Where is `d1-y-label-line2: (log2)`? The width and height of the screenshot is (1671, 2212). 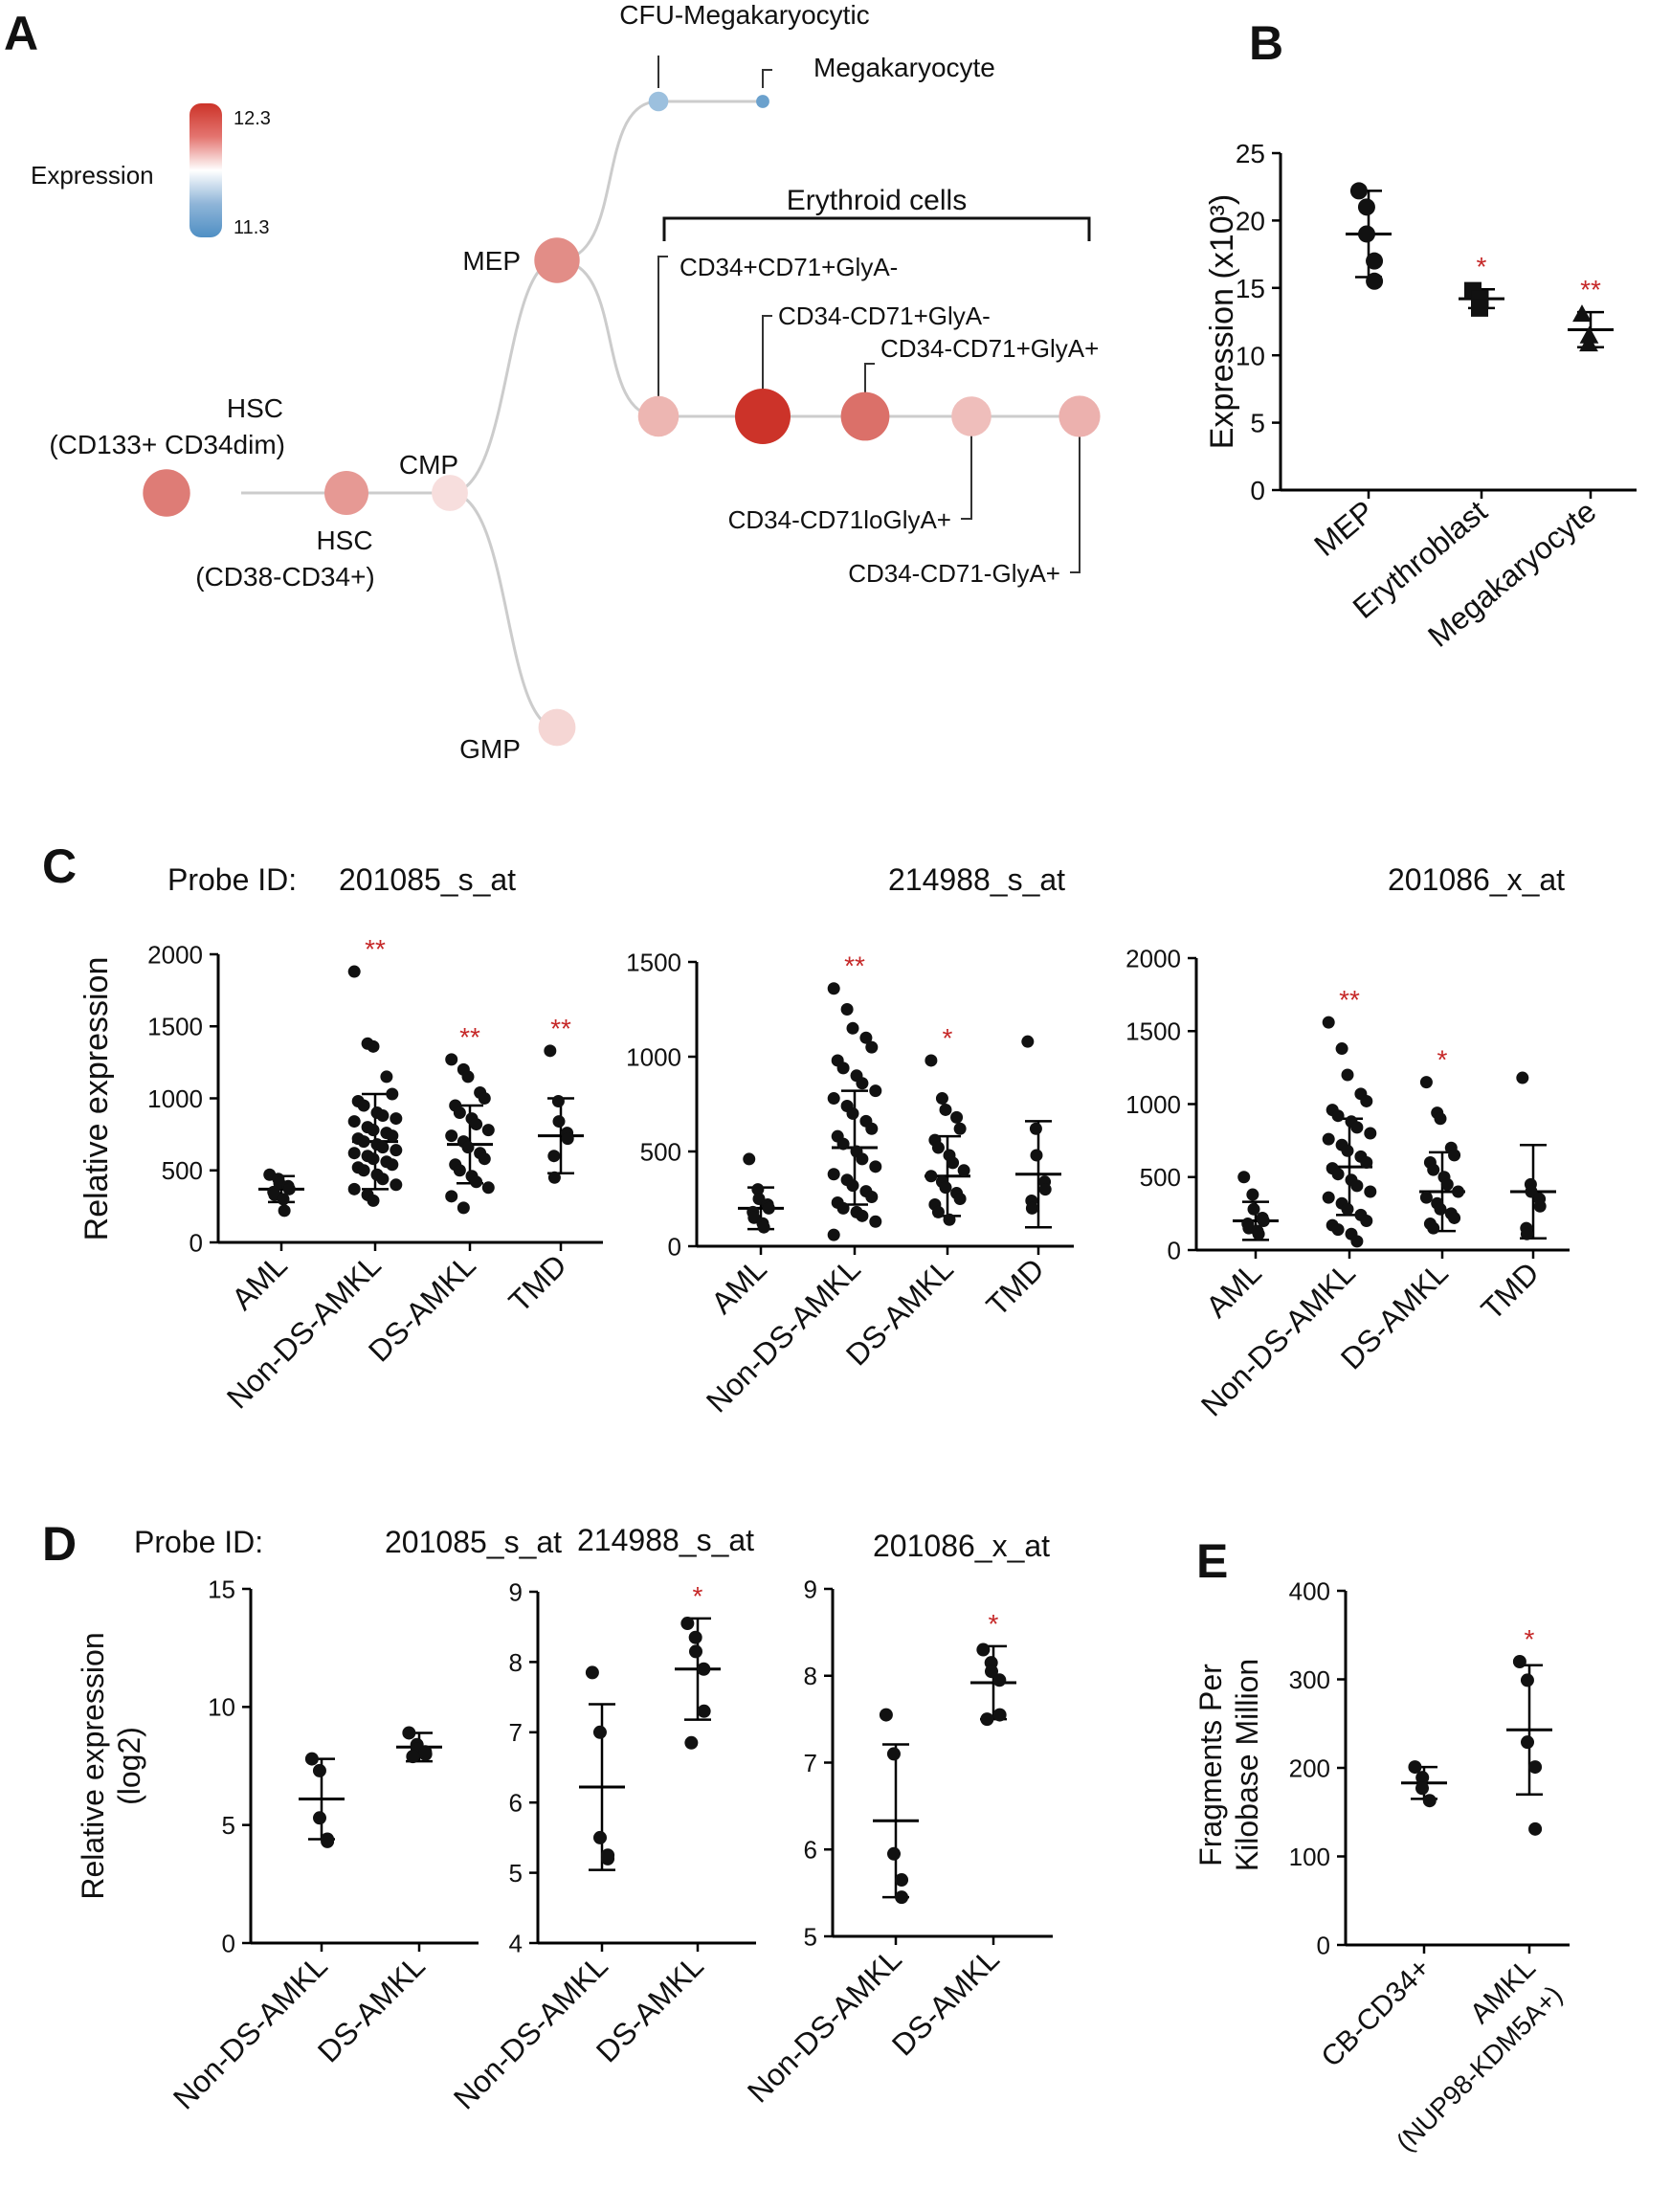
d1-y-label-line2: (log2) is located at coordinates (129, 1766).